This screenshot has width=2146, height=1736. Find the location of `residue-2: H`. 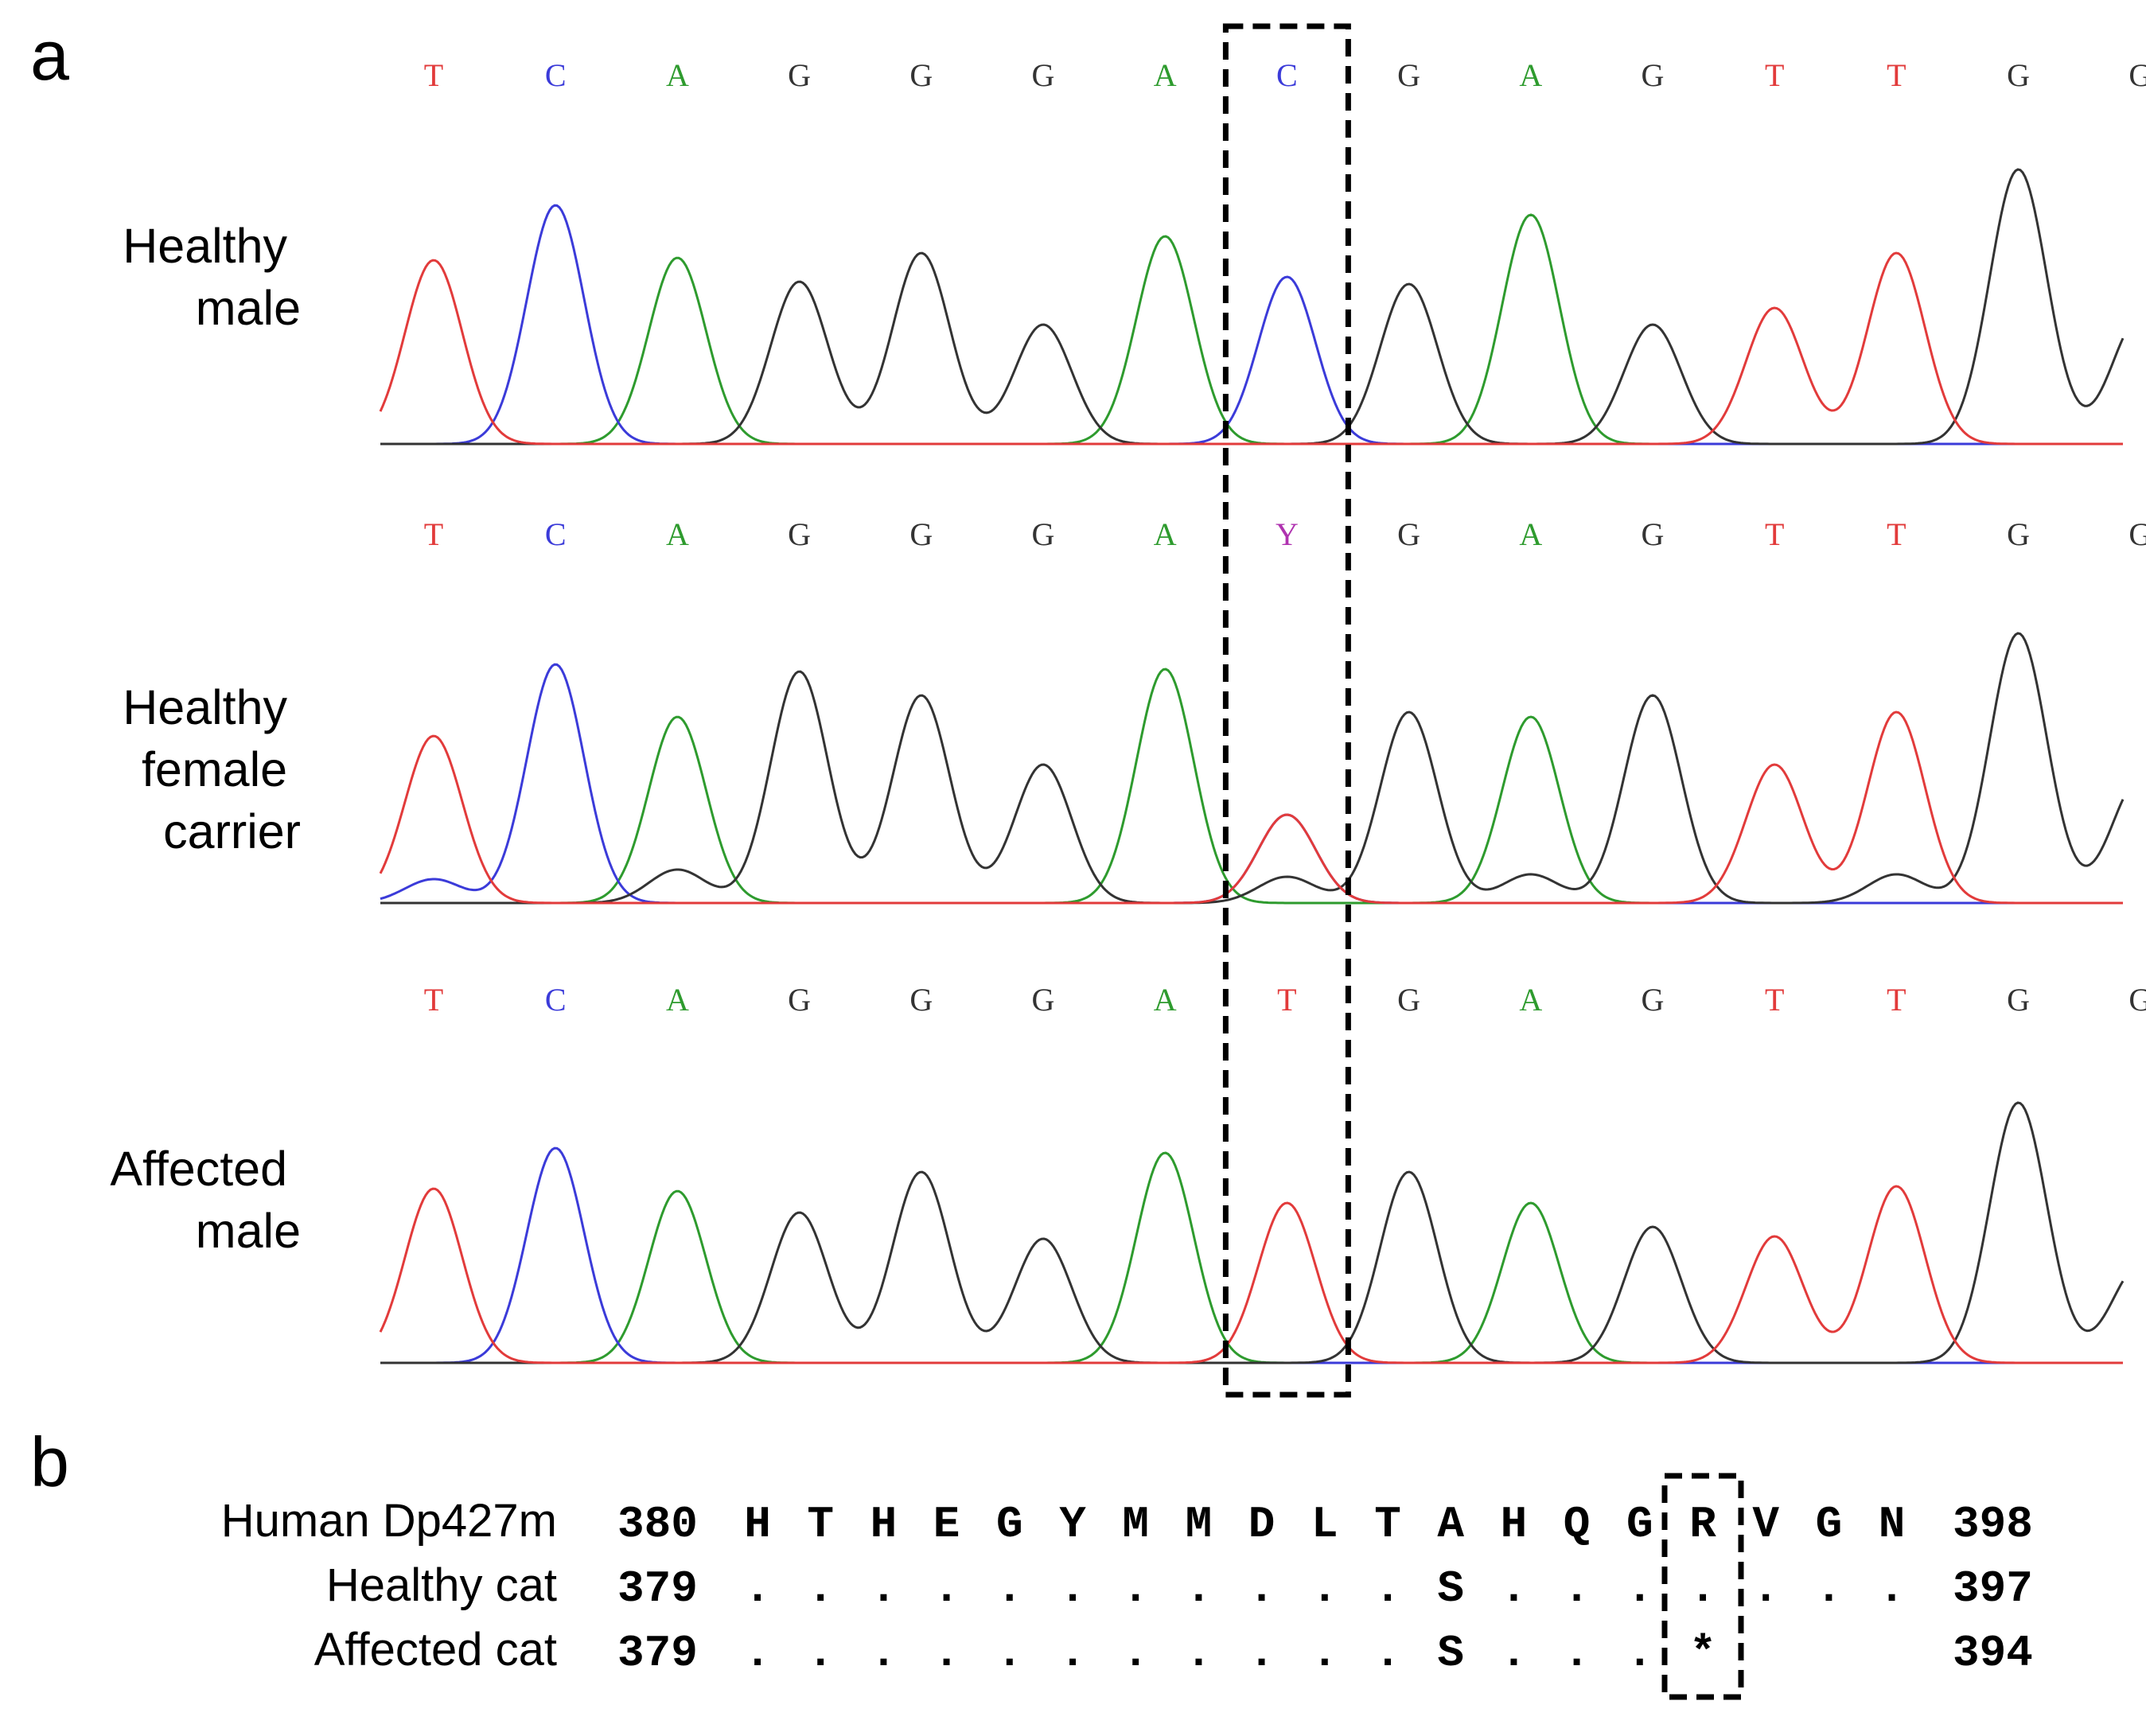

residue-2: H is located at coordinates (884, 1524).